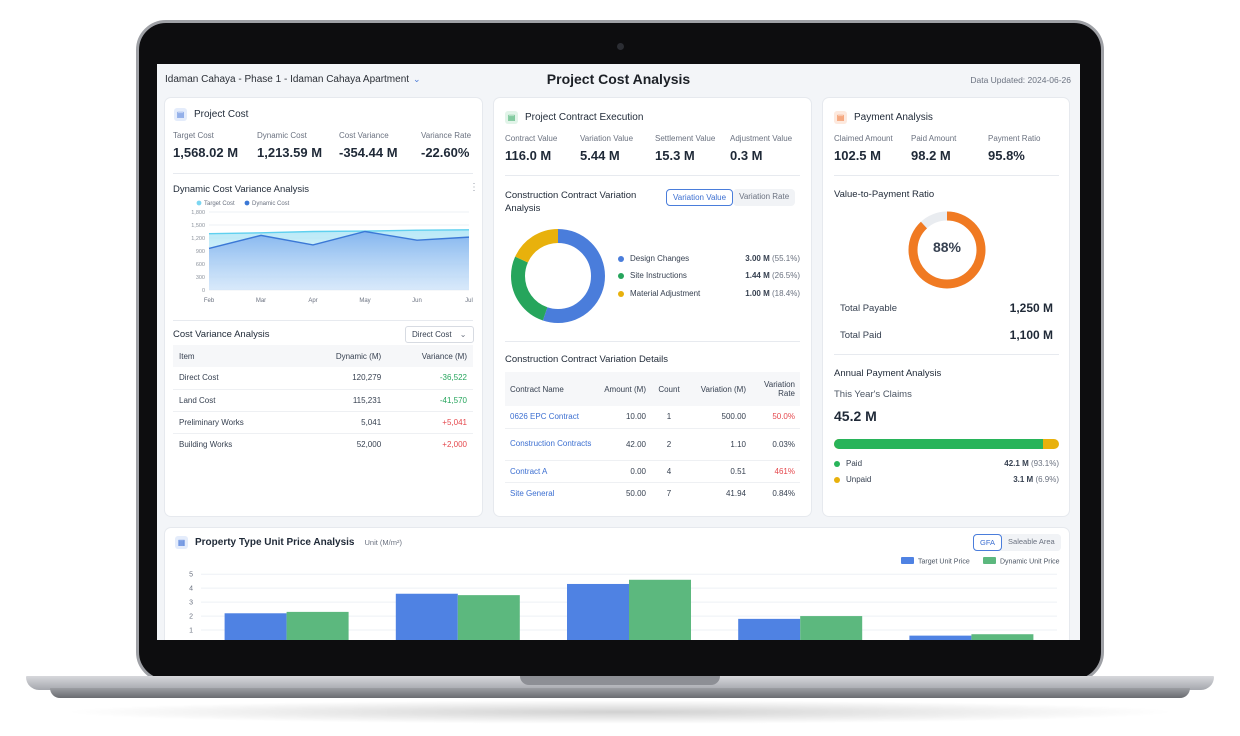 This screenshot has height=736, width=1240. Describe the element at coordinates (947, 247) in the screenshot. I see `ratio-value: 88%` at that location.